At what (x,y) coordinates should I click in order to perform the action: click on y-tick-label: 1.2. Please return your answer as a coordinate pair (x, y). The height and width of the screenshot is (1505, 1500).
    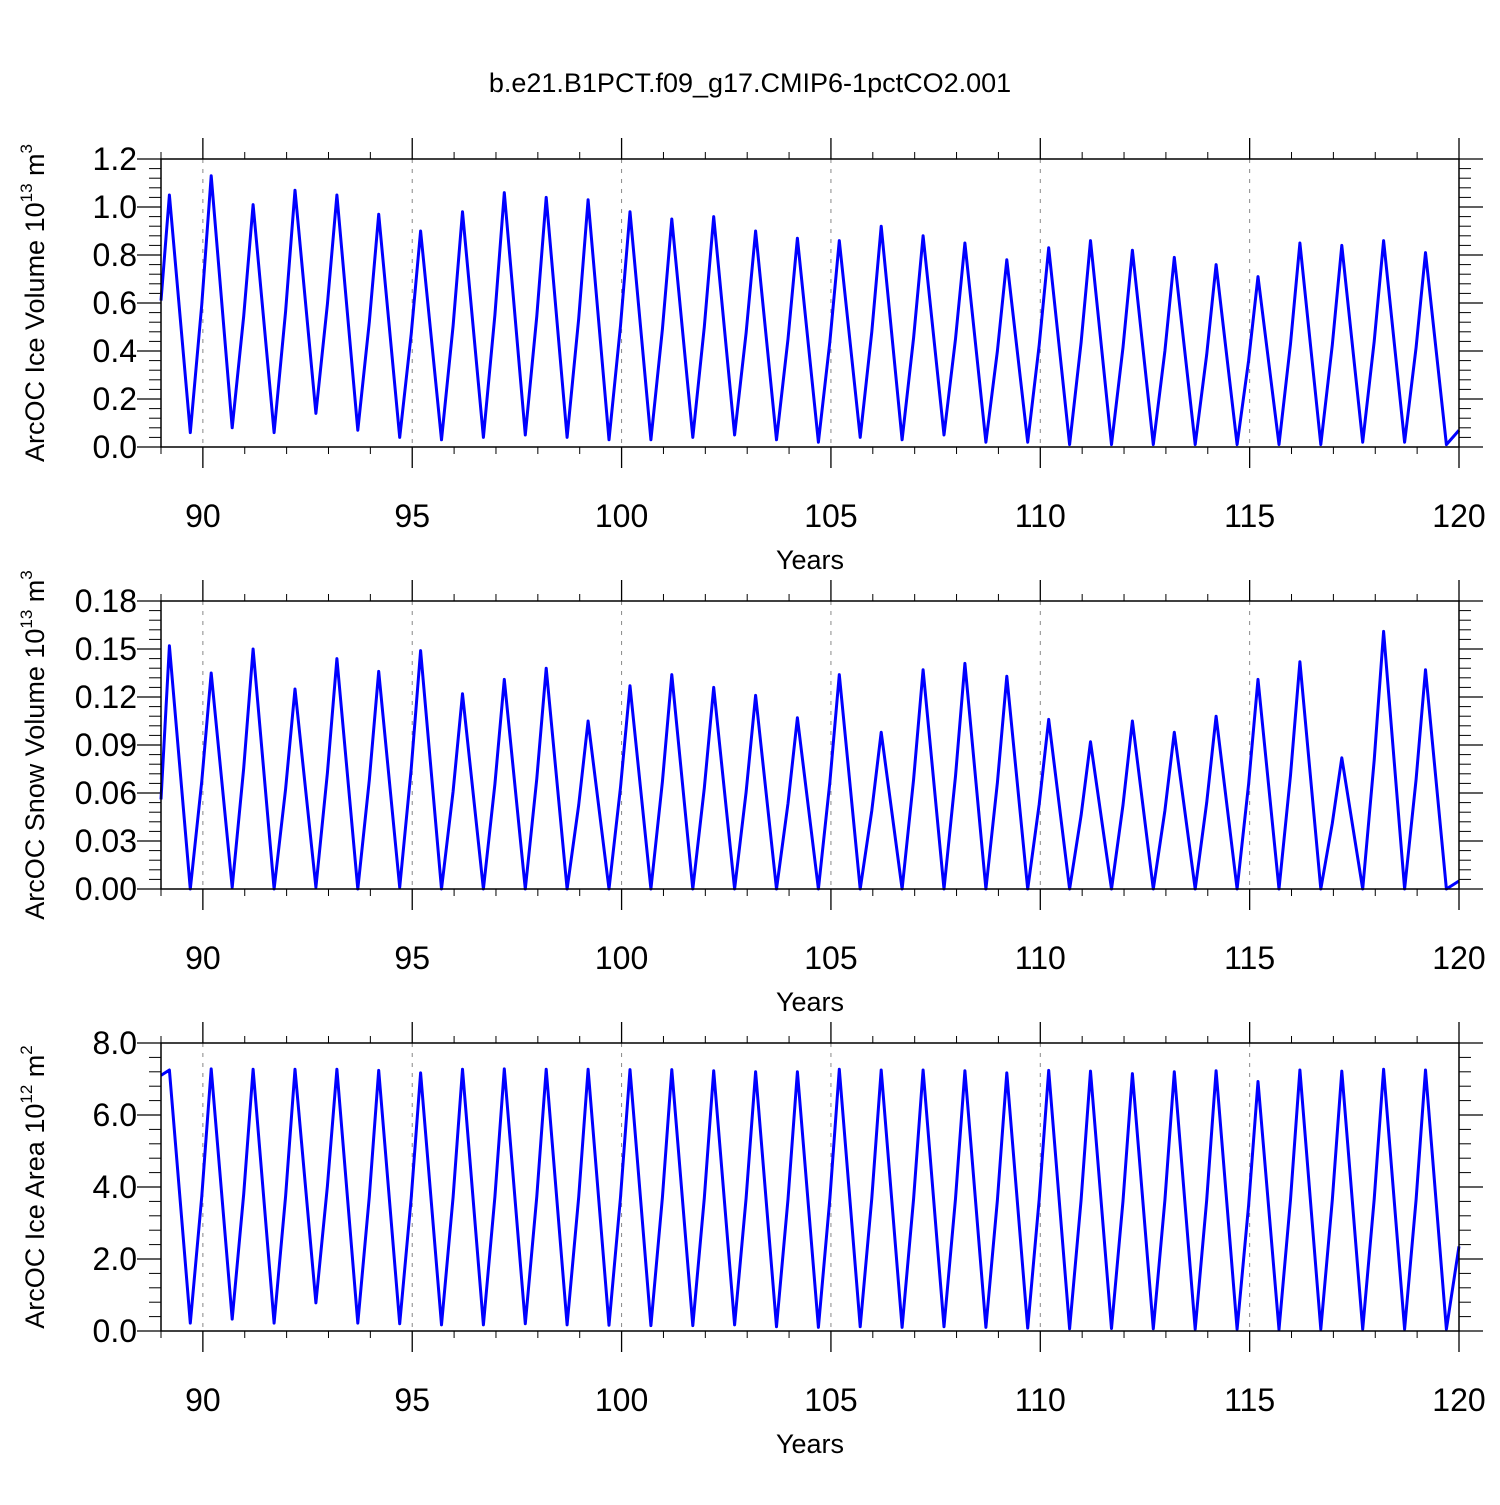
    Looking at the image, I should click on (115, 159).